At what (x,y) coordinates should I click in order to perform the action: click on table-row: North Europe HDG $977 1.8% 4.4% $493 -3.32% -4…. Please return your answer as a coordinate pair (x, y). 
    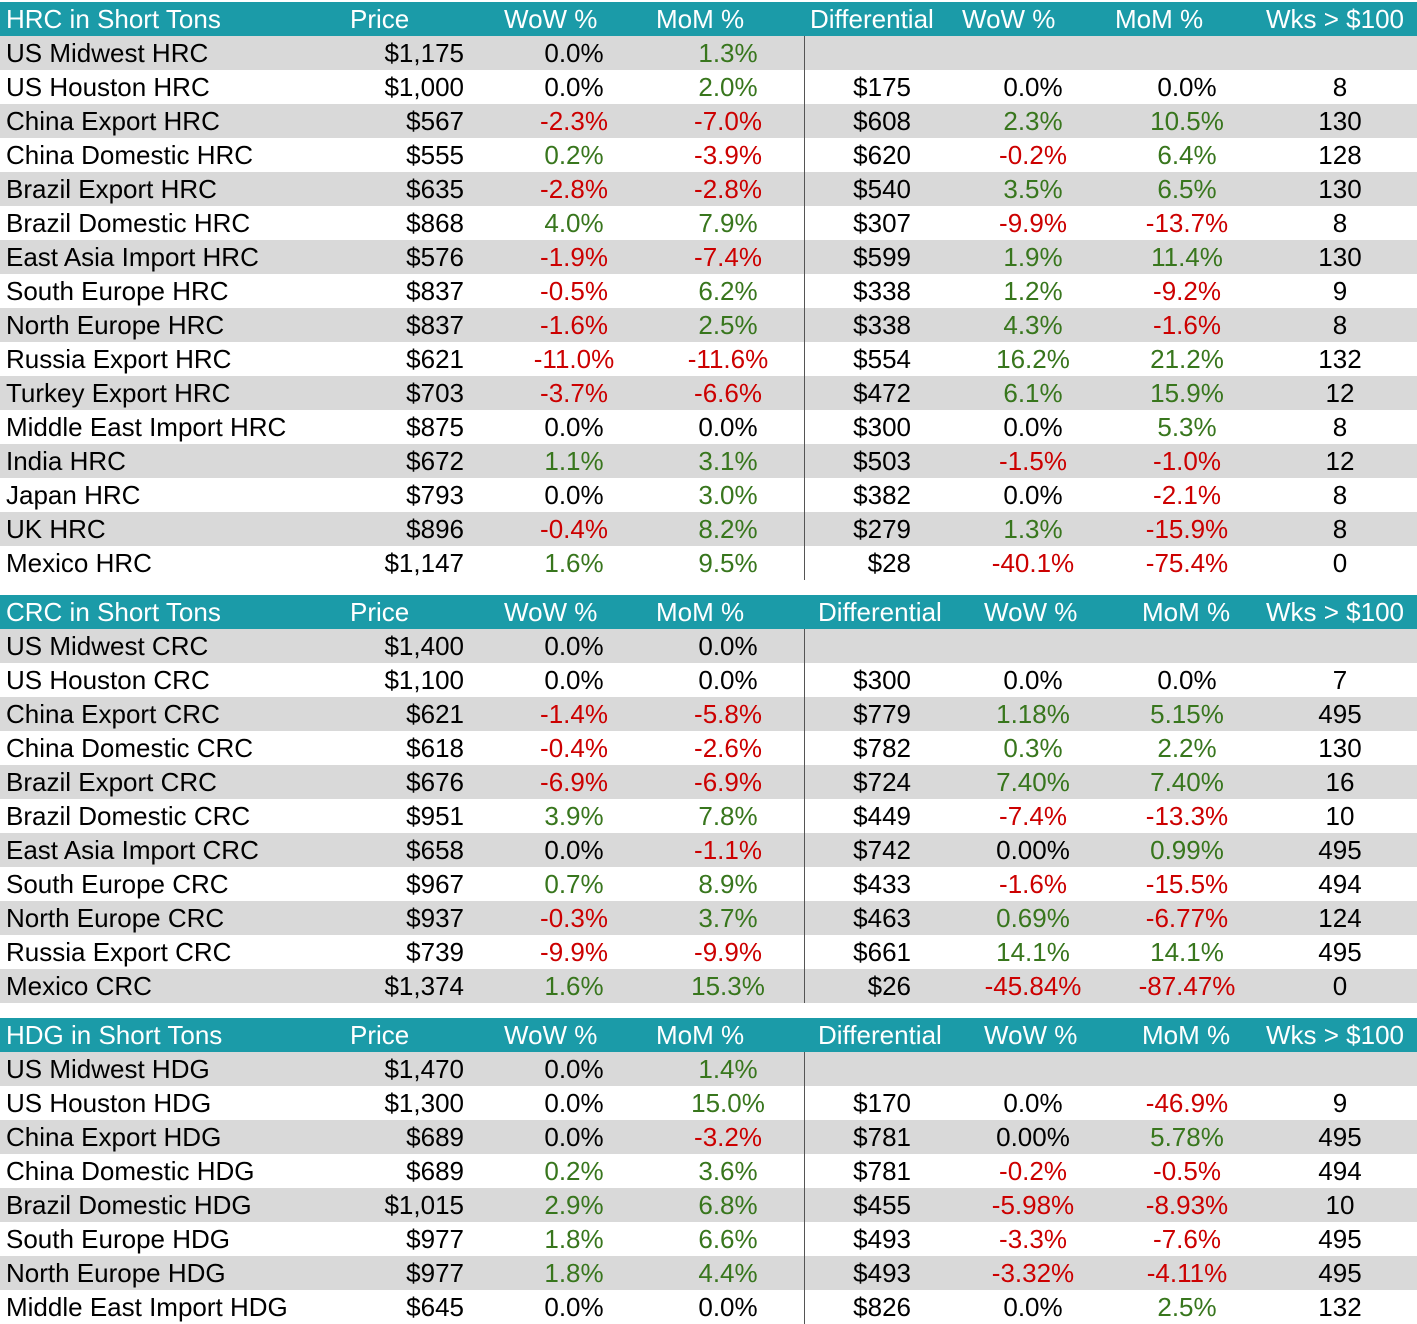
    Looking at the image, I should click on (708, 1273).